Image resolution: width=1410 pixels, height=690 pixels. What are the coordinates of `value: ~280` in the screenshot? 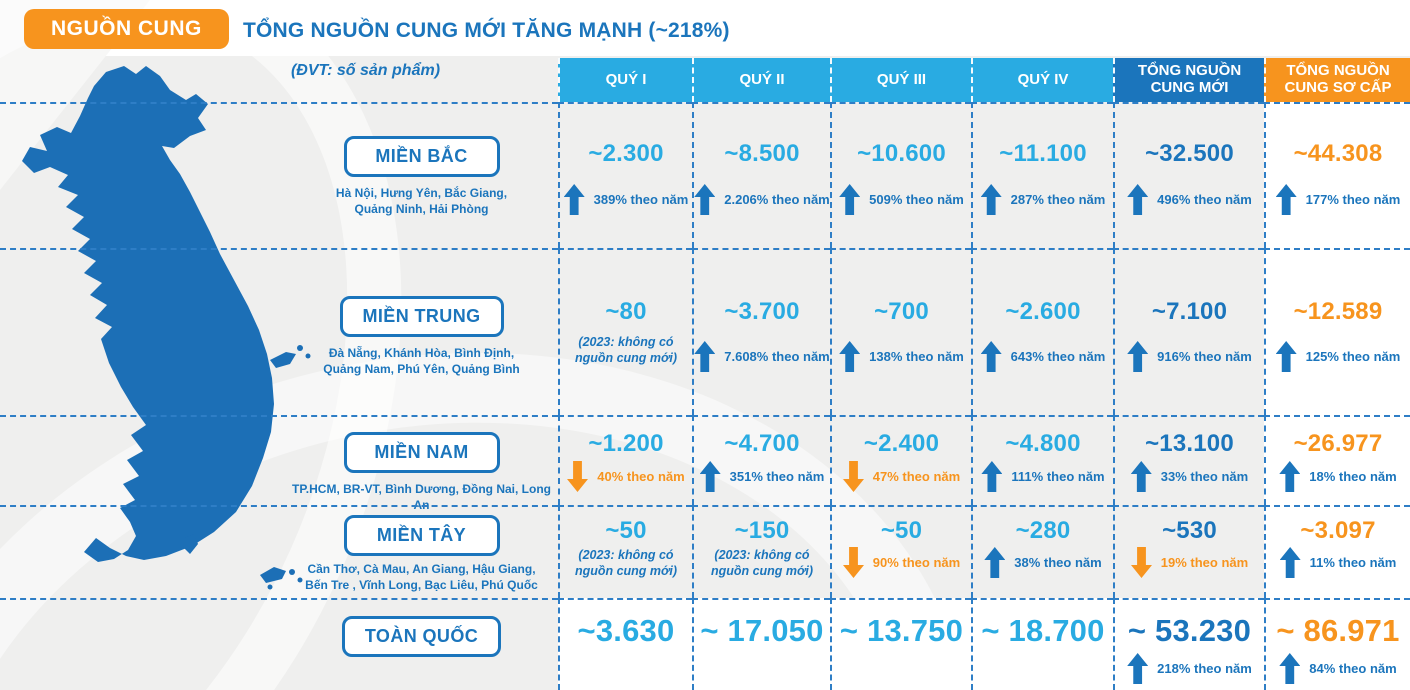 It's located at (1043, 530).